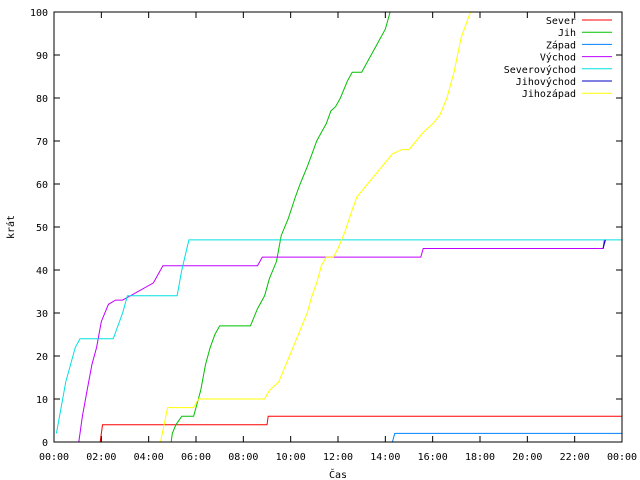  What do you see at coordinates (338, 474) in the screenshot?
I see `x-axis-label: Čas` at bounding box center [338, 474].